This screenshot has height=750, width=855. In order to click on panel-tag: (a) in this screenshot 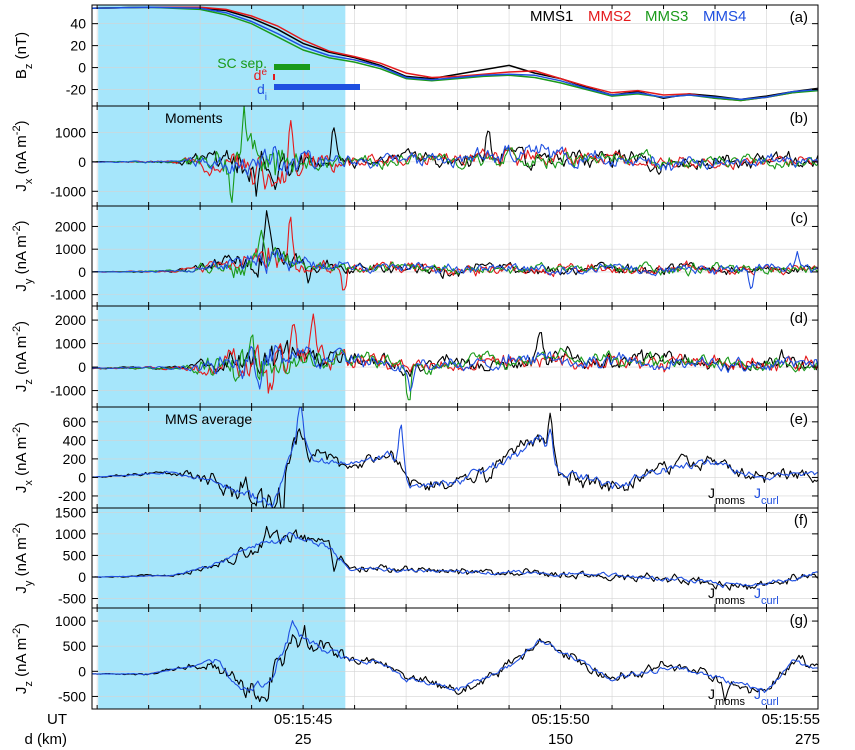, I will do `click(799, 17)`.